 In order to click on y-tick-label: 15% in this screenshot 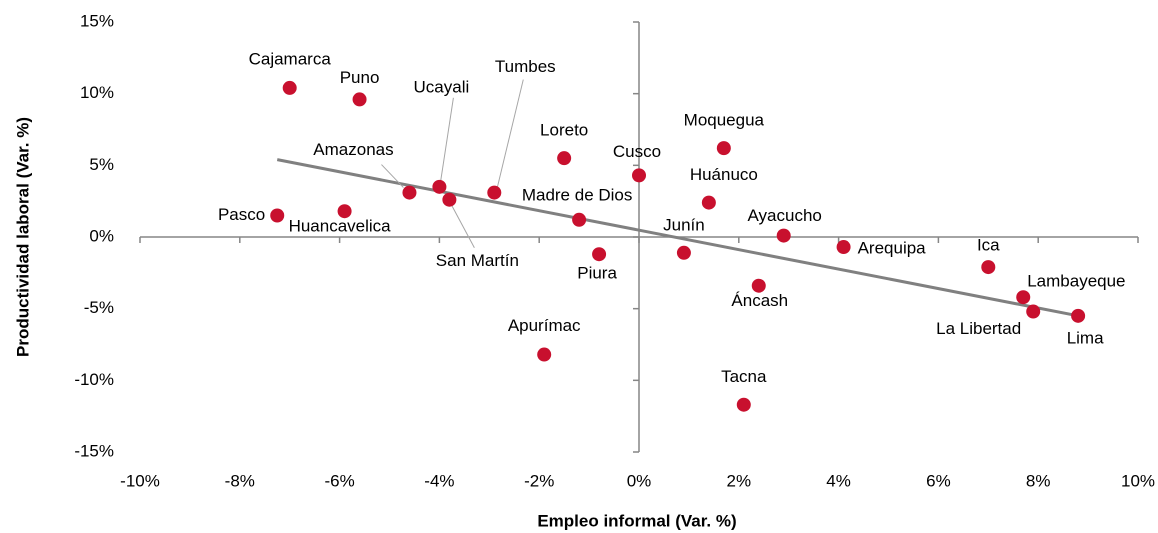, I will do `click(97, 20)`.